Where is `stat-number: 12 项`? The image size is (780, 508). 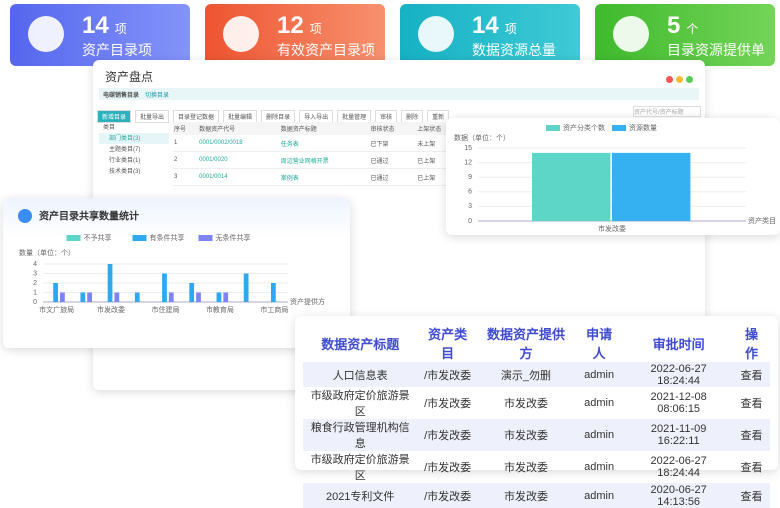 stat-number: 12 项 is located at coordinates (299, 26).